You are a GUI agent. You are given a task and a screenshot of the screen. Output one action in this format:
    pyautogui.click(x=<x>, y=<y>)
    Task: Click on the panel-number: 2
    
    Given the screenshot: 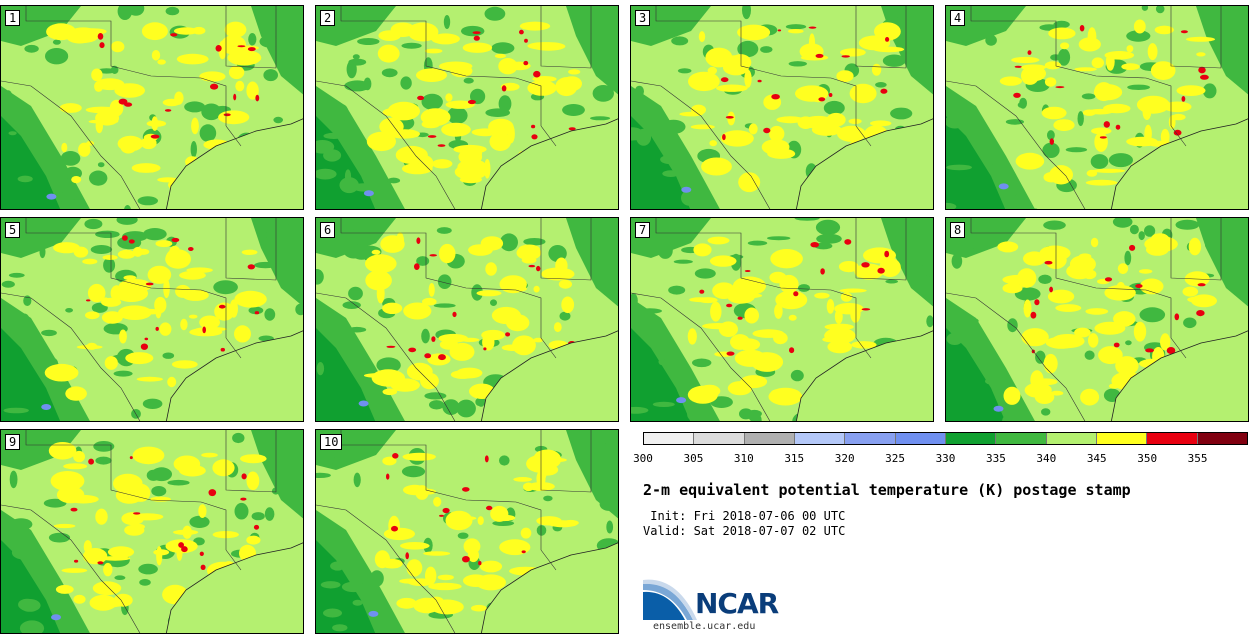 What is the action you would take?
    pyautogui.click(x=328, y=18)
    